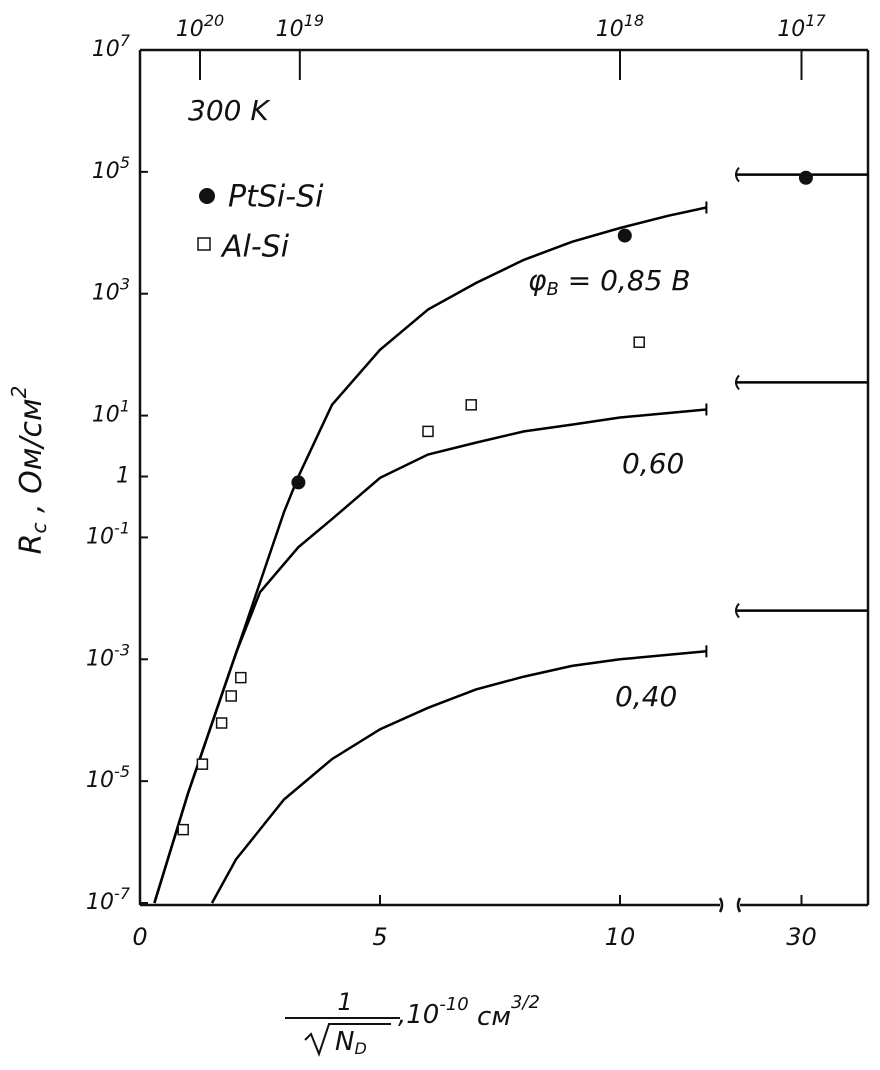 The height and width of the screenshot is (1070, 880). Describe the element at coordinates (122, 771) in the screenshot. I see `text-part: -5` at that location.